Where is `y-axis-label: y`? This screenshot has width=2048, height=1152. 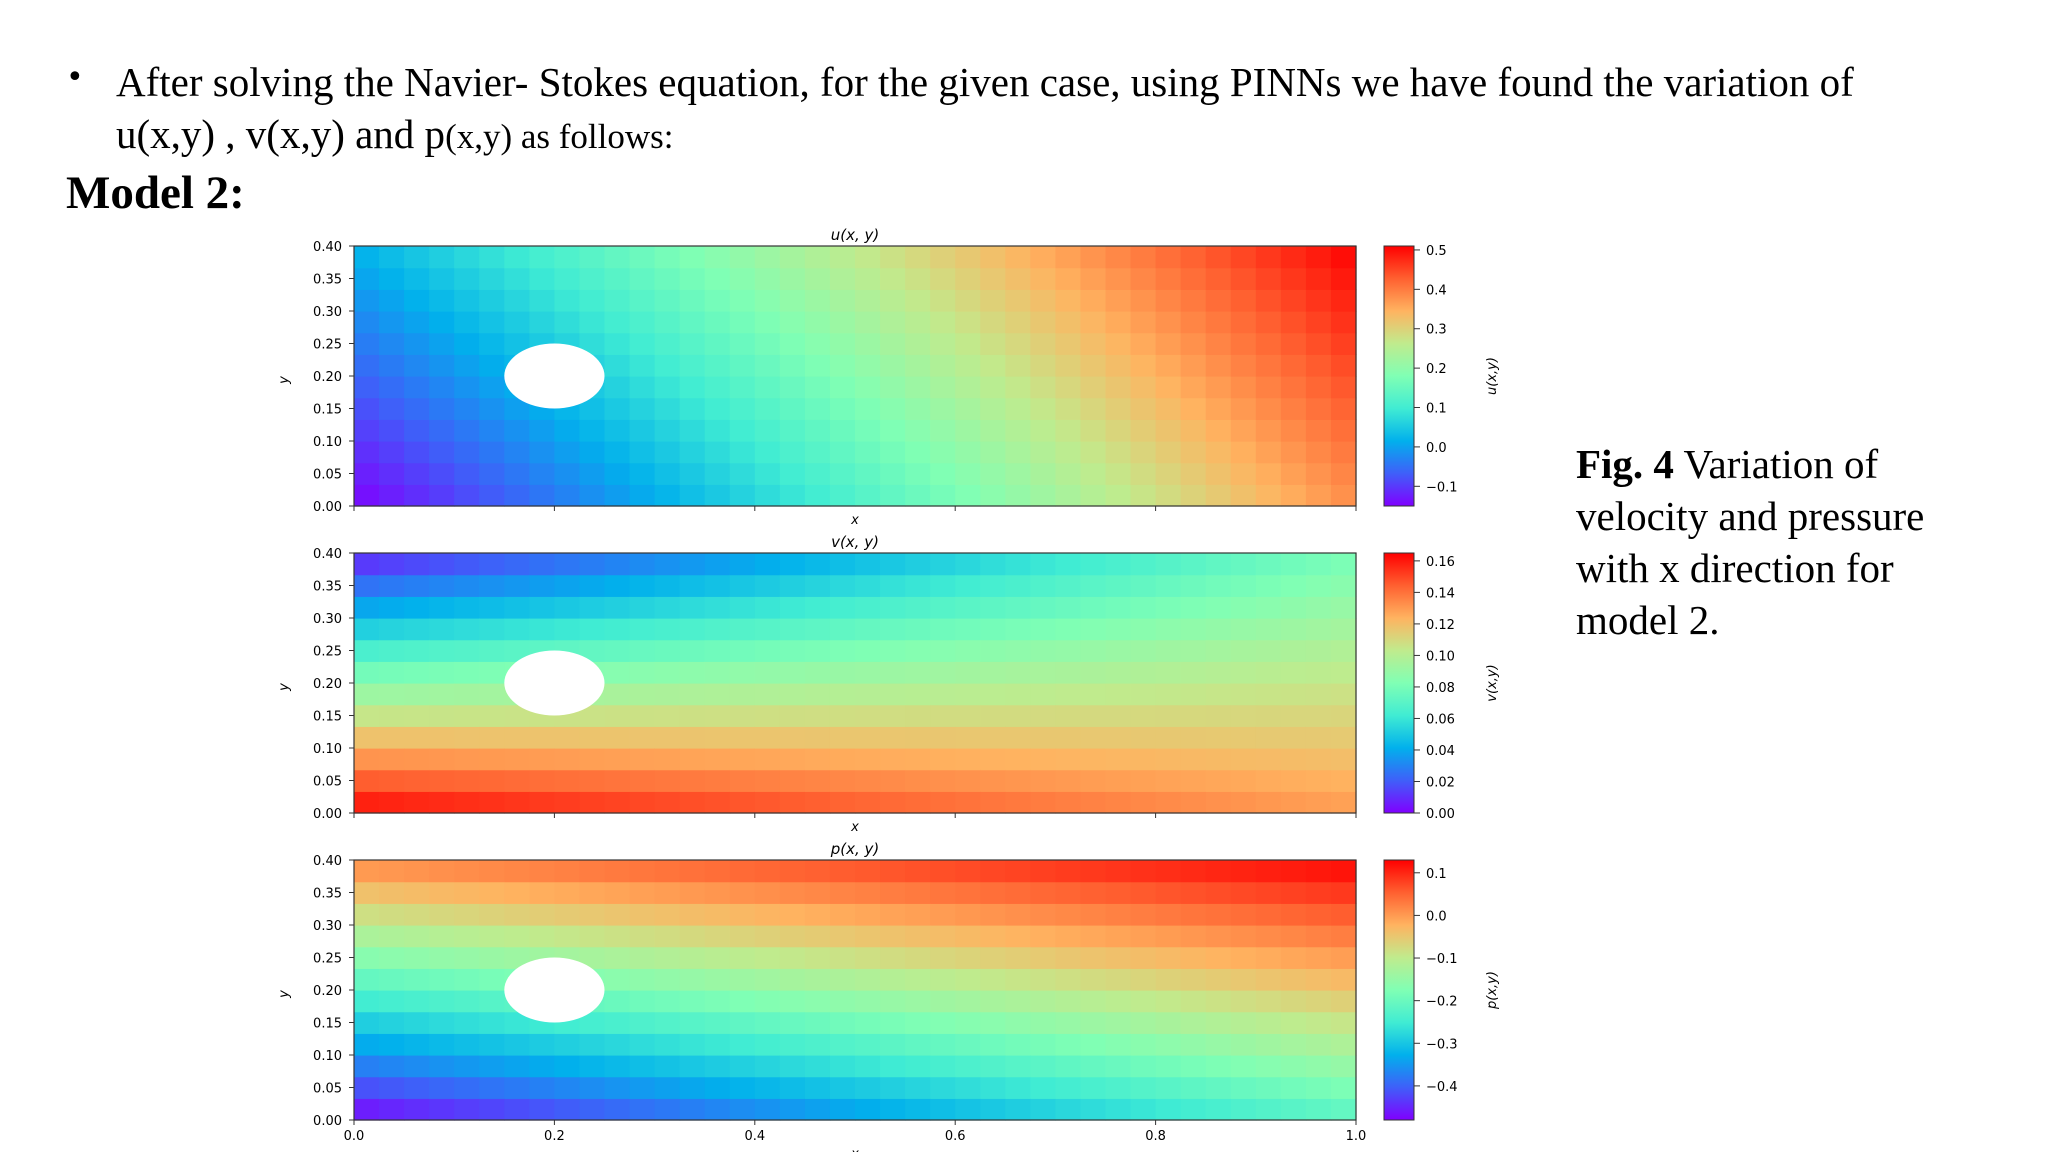
y-axis-label: y is located at coordinates (284, 687).